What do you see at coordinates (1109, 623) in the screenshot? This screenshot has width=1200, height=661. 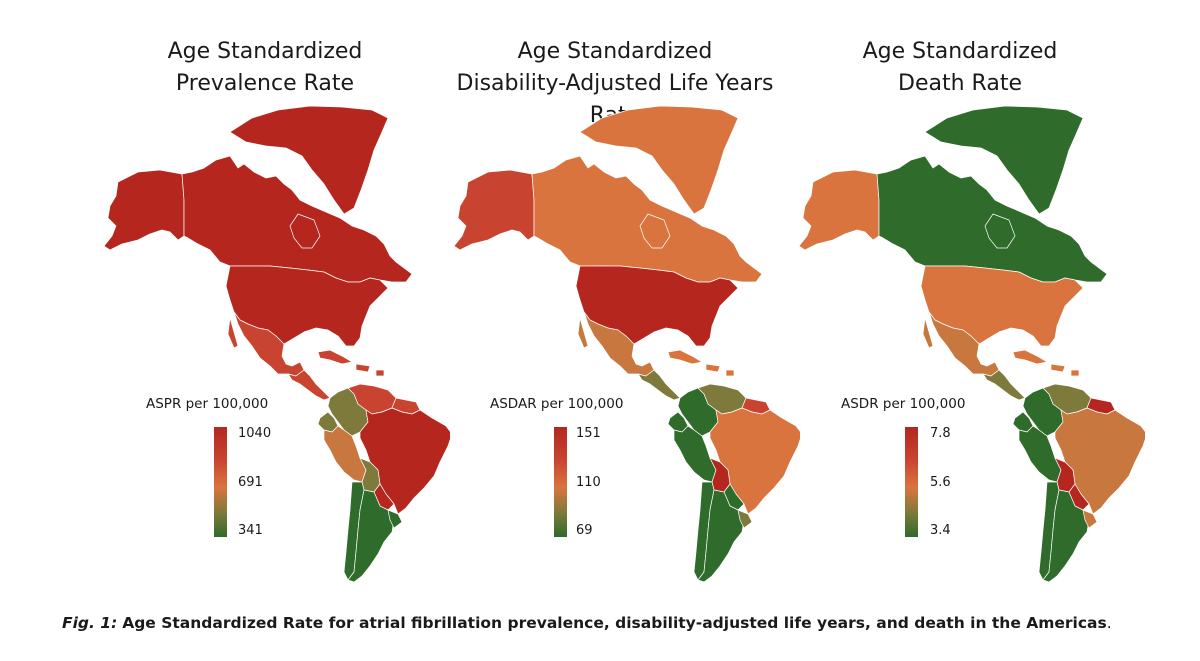 I see `caption-end: .` at bounding box center [1109, 623].